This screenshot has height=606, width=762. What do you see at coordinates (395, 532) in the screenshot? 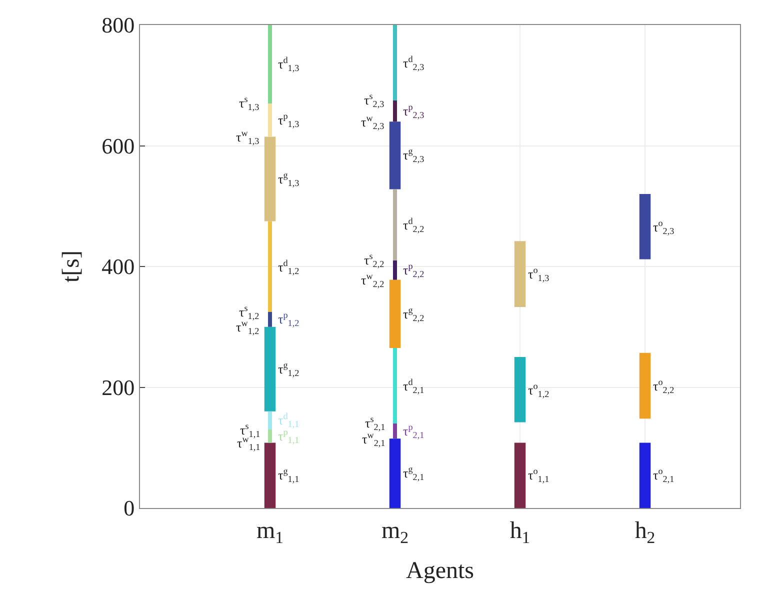
I see `x-tick-label: m$_{2}$` at bounding box center [395, 532].